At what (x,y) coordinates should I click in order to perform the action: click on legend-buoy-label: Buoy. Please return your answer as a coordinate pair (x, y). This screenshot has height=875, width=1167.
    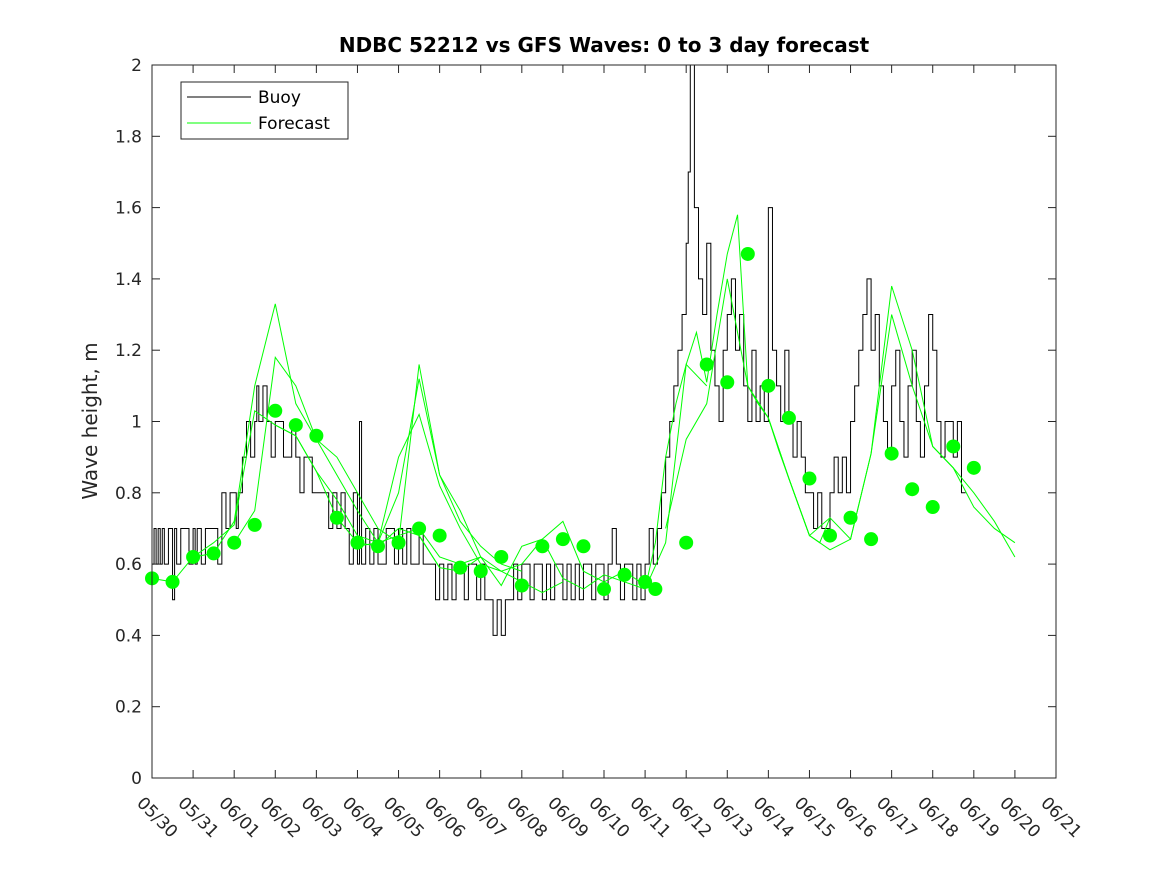
    Looking at the image, I should click on (279, 98).